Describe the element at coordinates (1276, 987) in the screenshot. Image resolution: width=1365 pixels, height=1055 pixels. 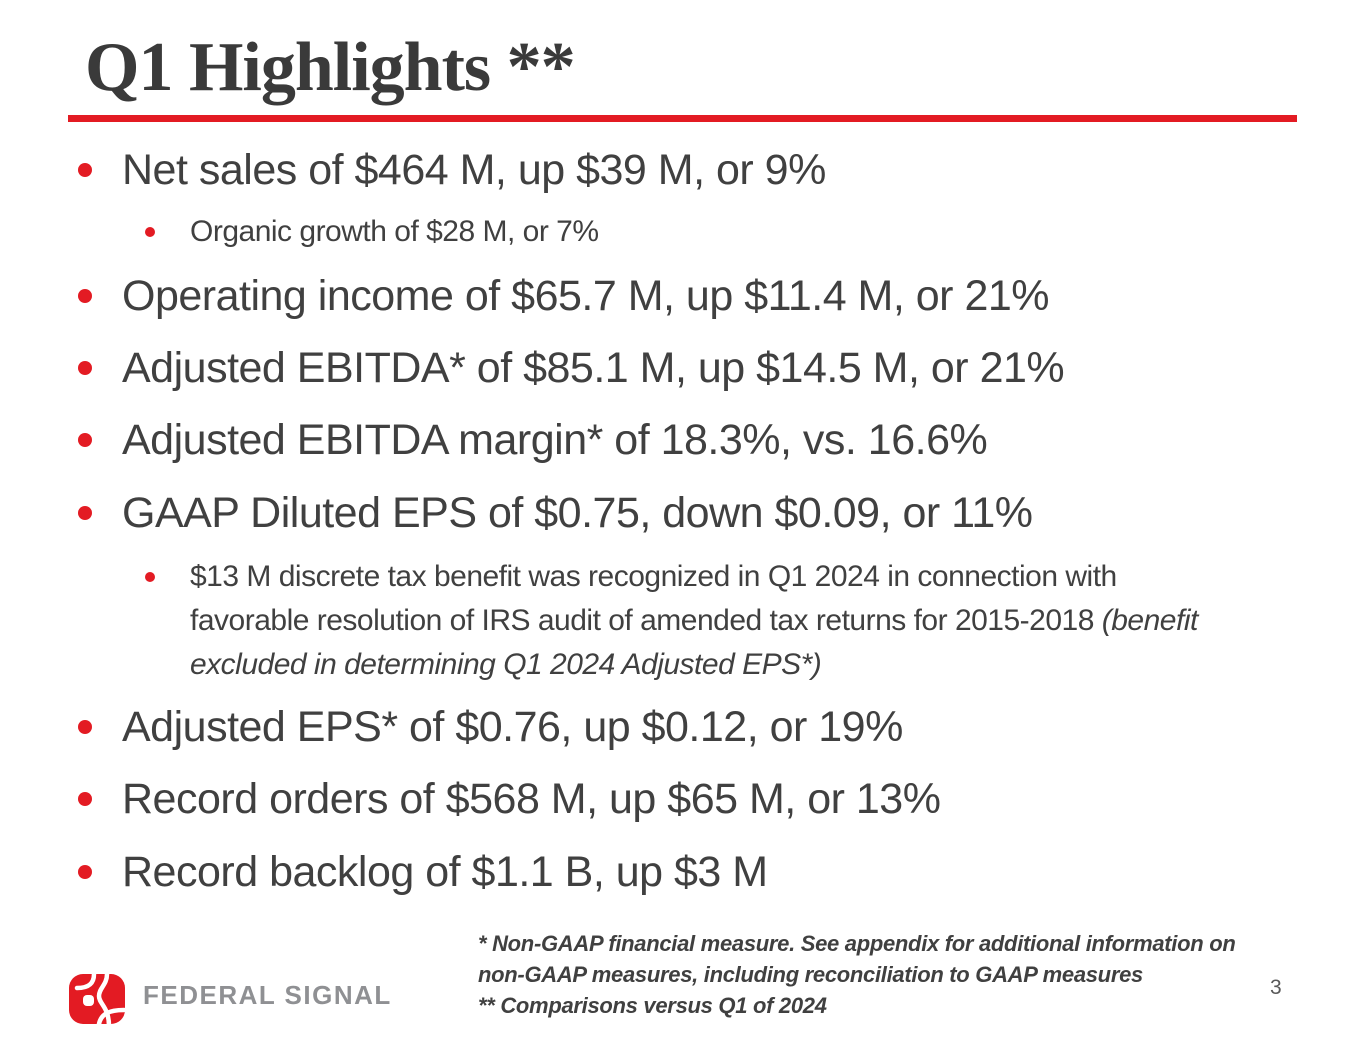
I see `page-number: 3` at that location.